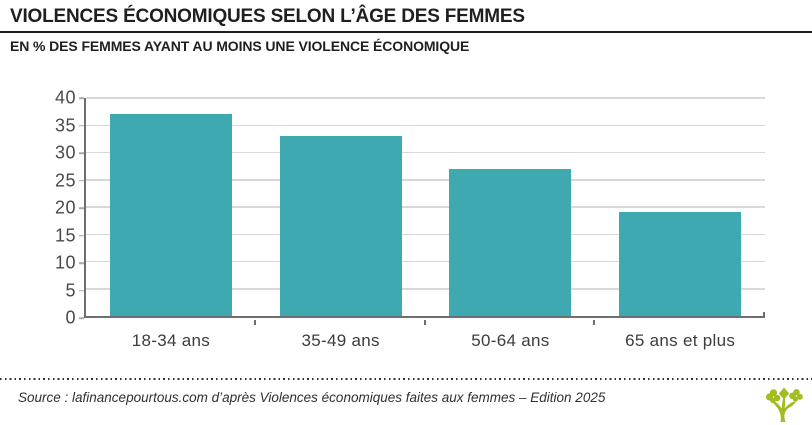 The height and width of the screenshot is (425, 812). I want to click on y-tick-label: 25, so click(65, 180).